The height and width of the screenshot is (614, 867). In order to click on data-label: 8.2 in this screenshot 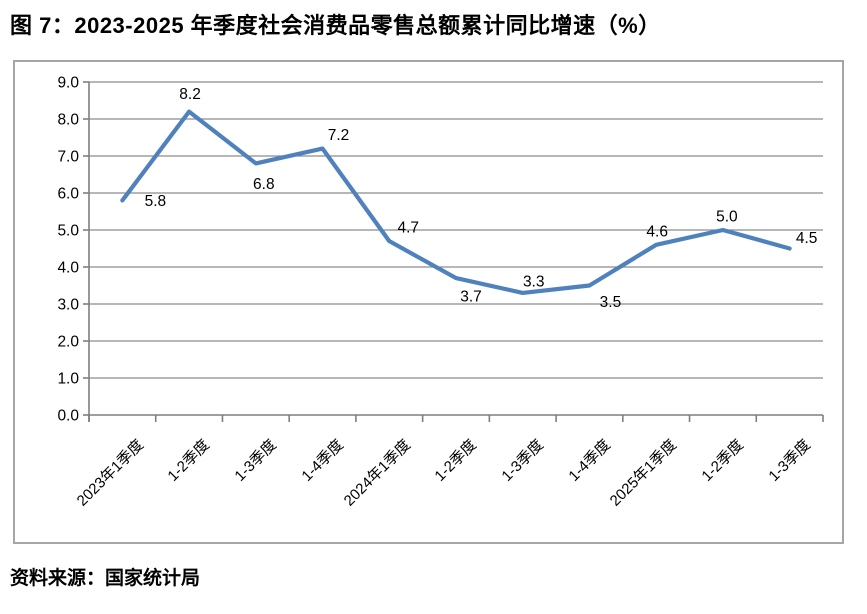, I will do `click(190, 94)`.